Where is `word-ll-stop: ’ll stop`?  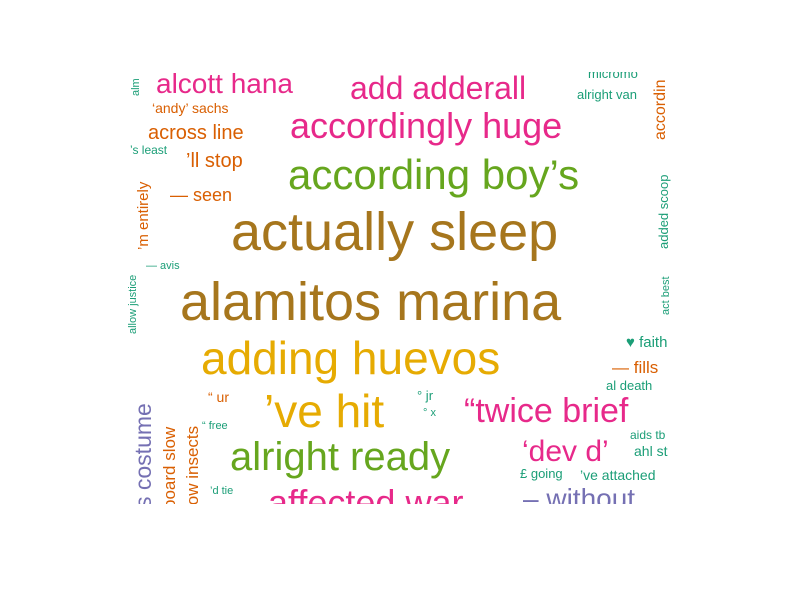 word-ll-stop: ’ll stop is located at coordinates (214, 161).